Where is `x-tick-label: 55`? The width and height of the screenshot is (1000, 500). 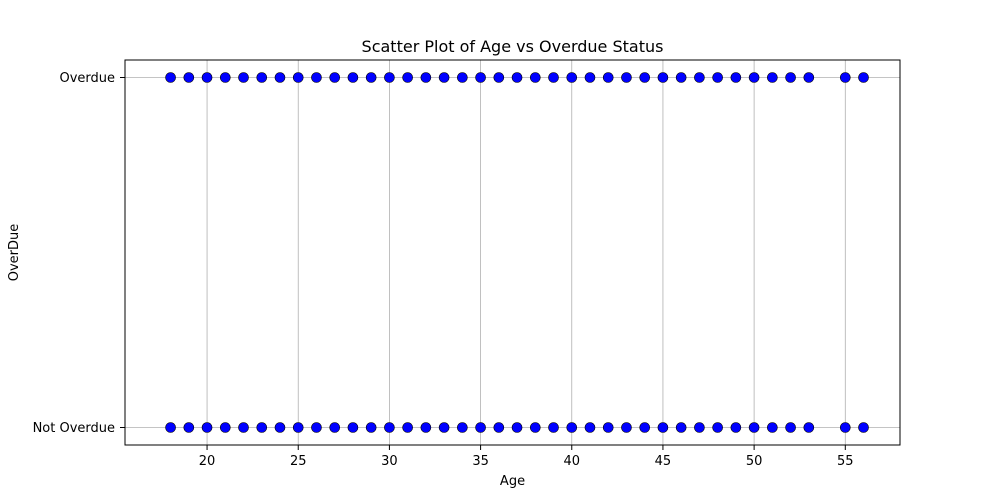 x-tick-label: 55 is located at coordinates (845, 461).